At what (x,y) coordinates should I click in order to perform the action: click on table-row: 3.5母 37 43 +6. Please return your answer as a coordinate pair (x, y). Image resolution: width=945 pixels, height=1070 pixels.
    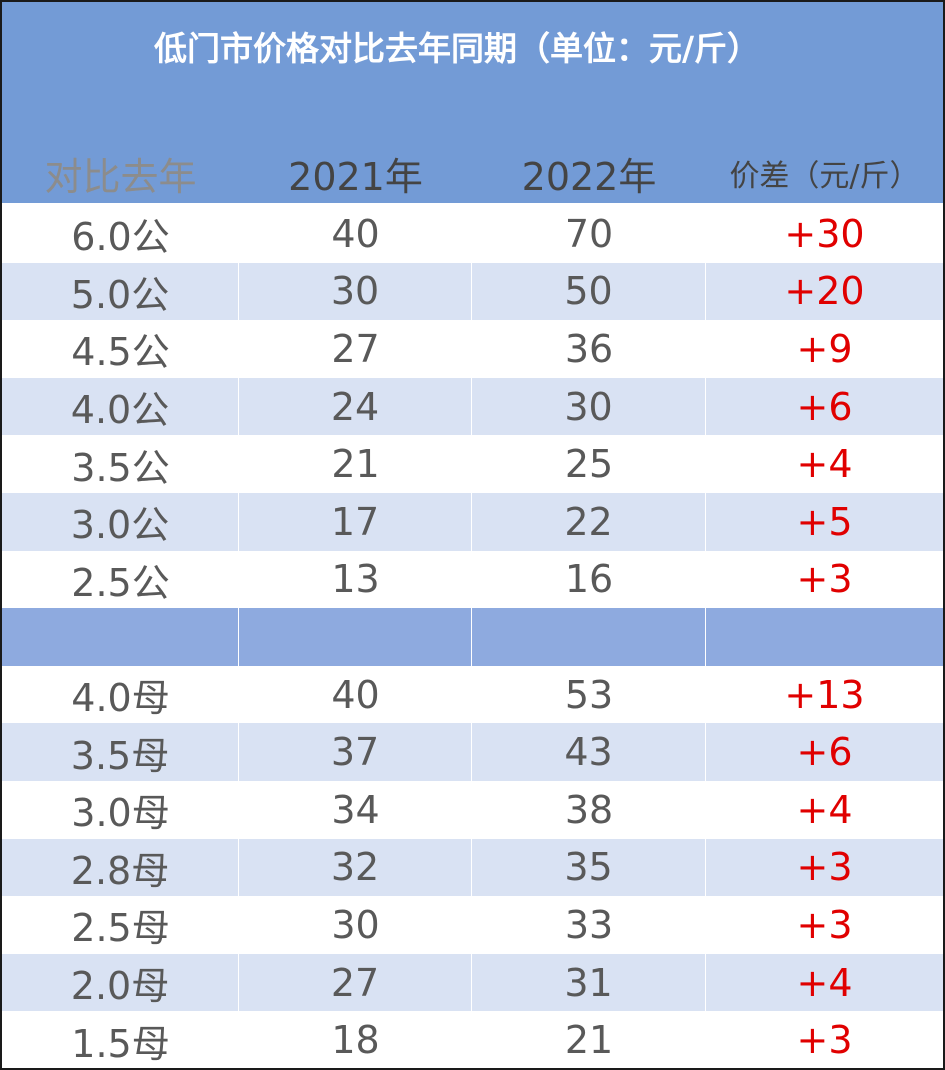
    Looking at the image, I should click on (472, 752).